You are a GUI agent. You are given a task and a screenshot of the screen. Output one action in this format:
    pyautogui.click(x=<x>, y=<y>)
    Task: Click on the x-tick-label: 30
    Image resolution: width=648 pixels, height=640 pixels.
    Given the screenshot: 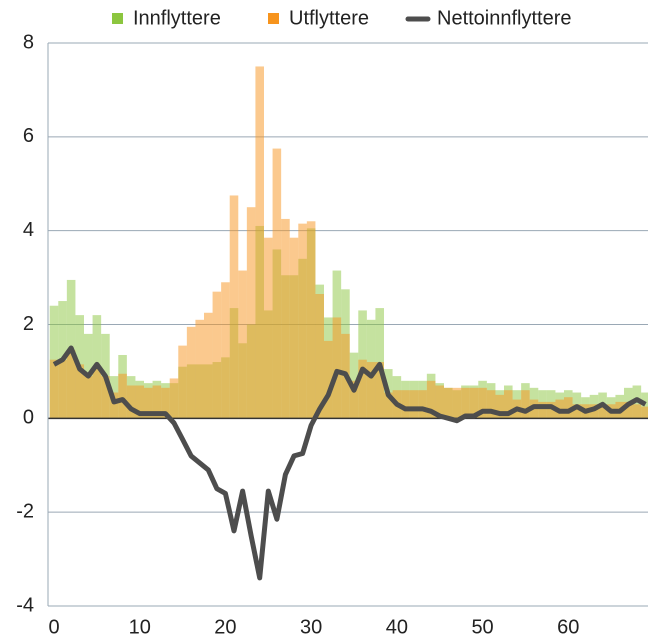 What is the action you would take?
    pyautogui.click(x=311, y=627)
    